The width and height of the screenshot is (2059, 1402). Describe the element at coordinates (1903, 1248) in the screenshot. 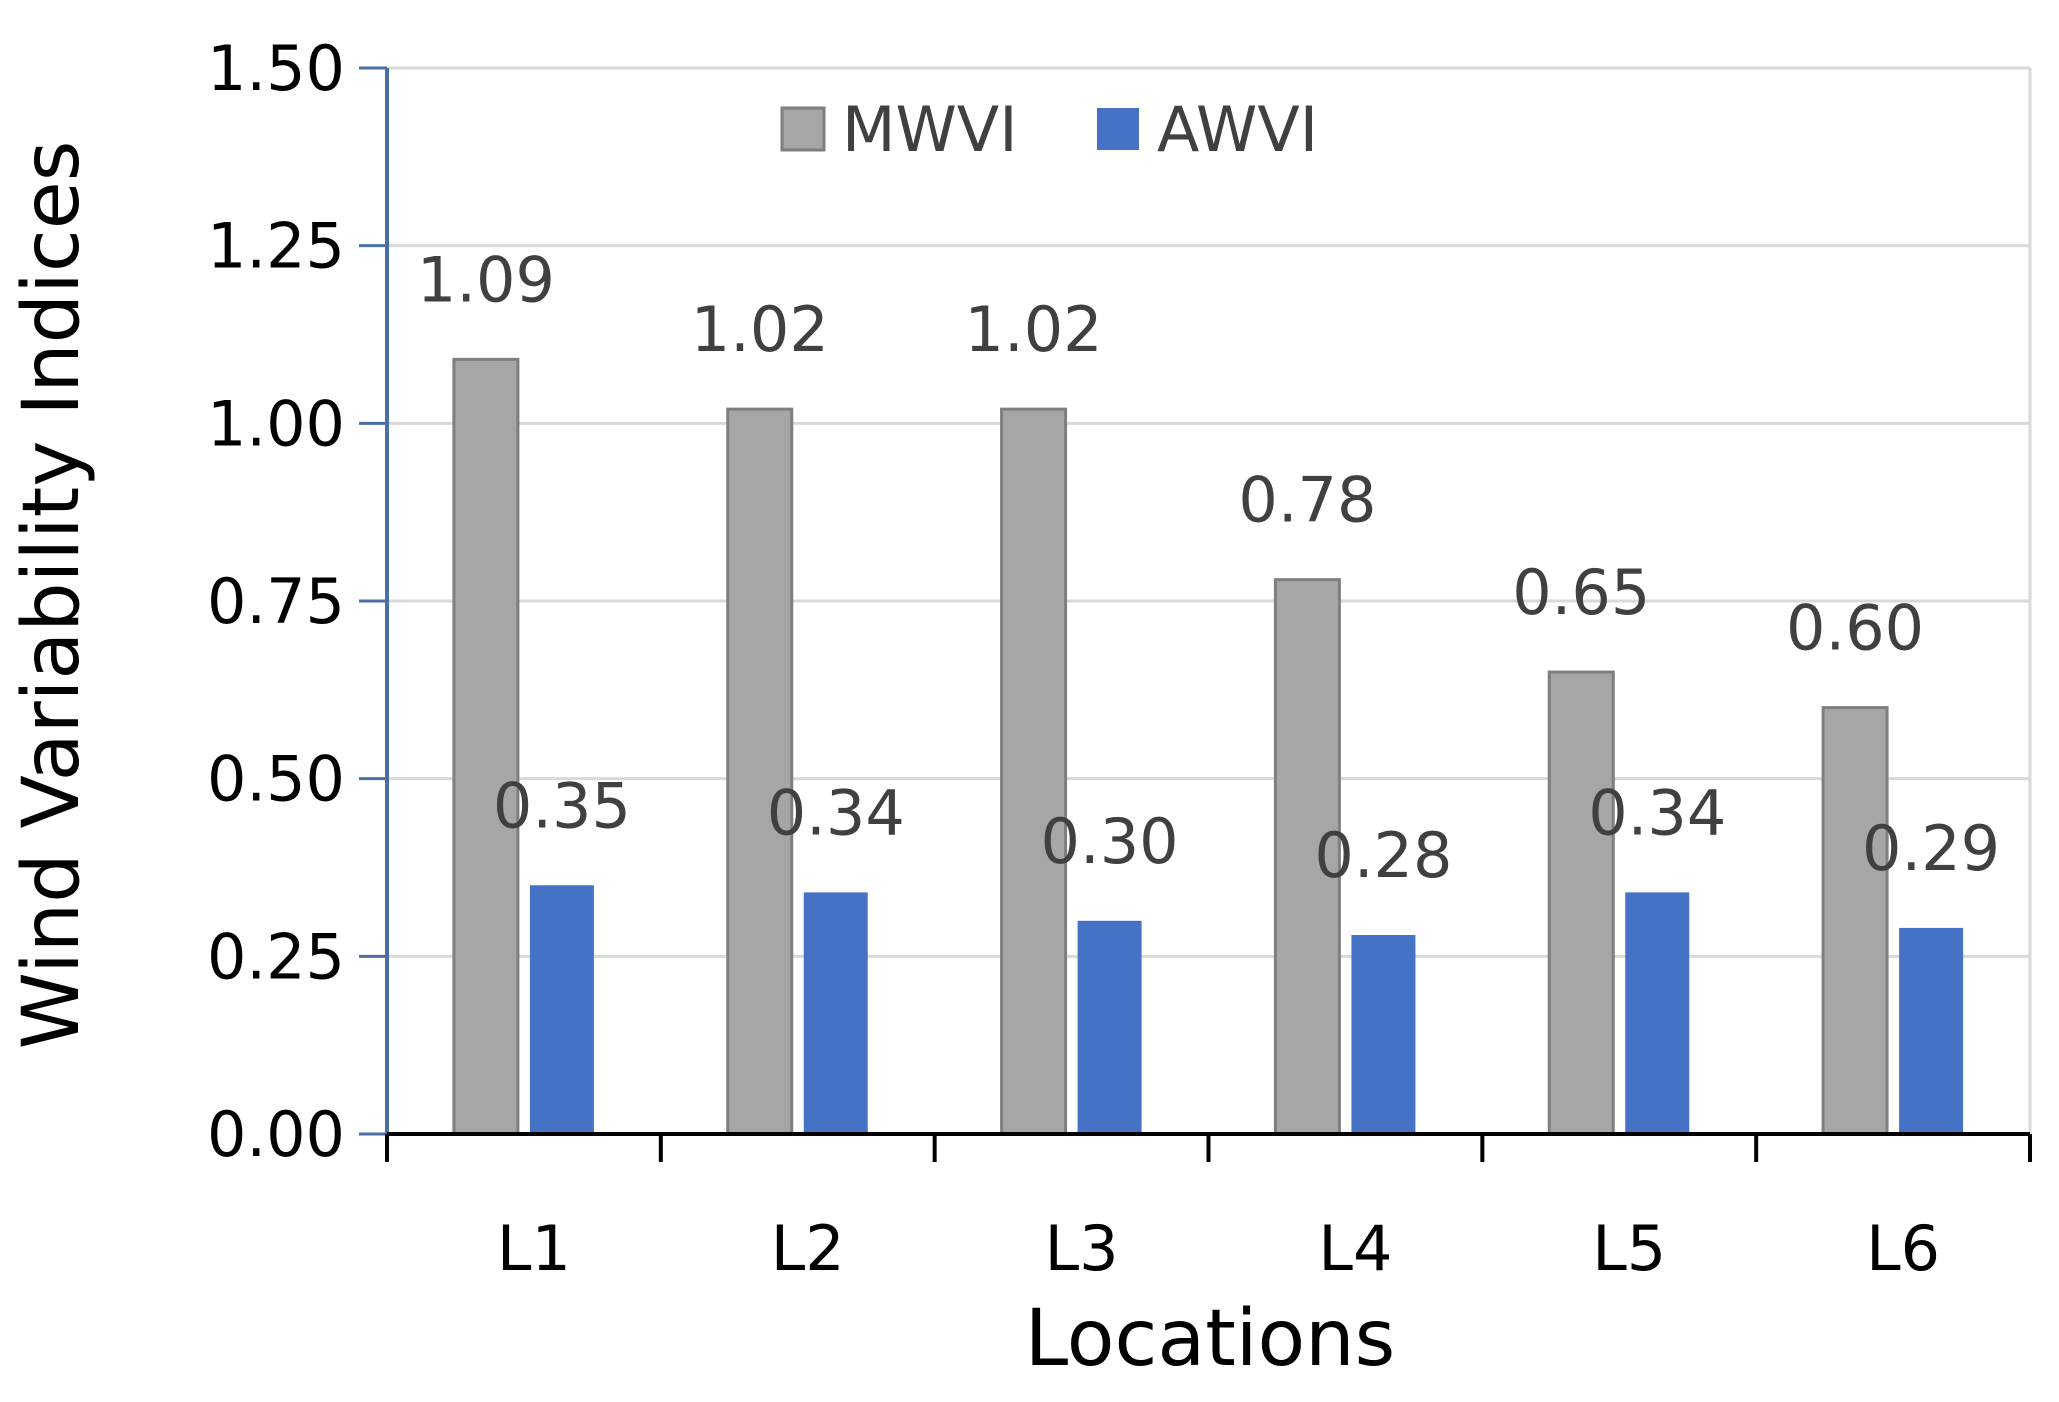

I see `x-tick-label: L6` at that location.